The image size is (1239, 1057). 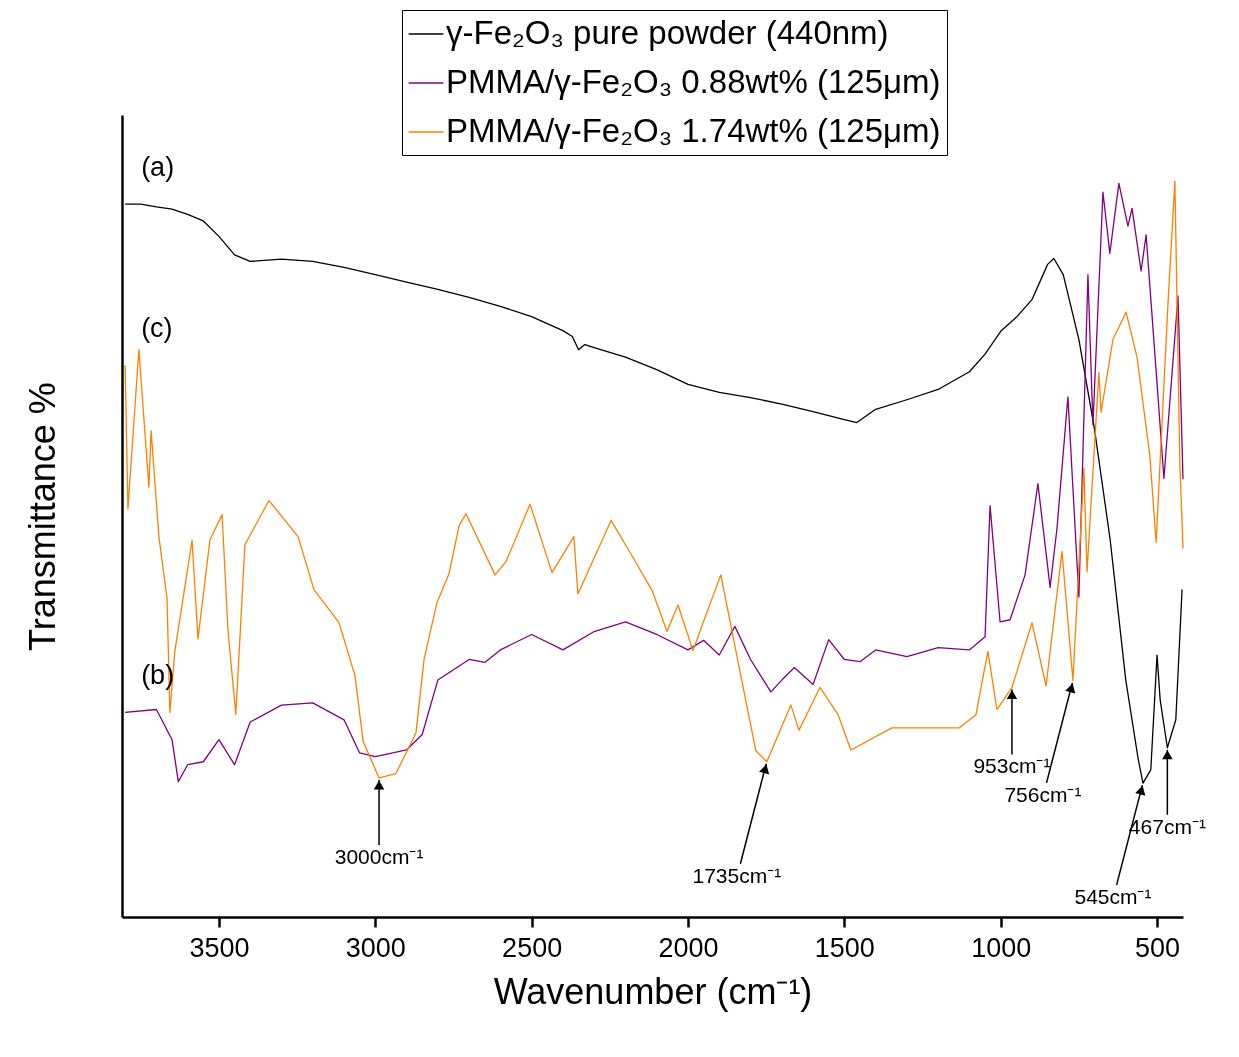 I want to click on legend-label: PMMA/γ-Fe₂O₃ 1.74wt% (125μm), so click(x=693, y=130).